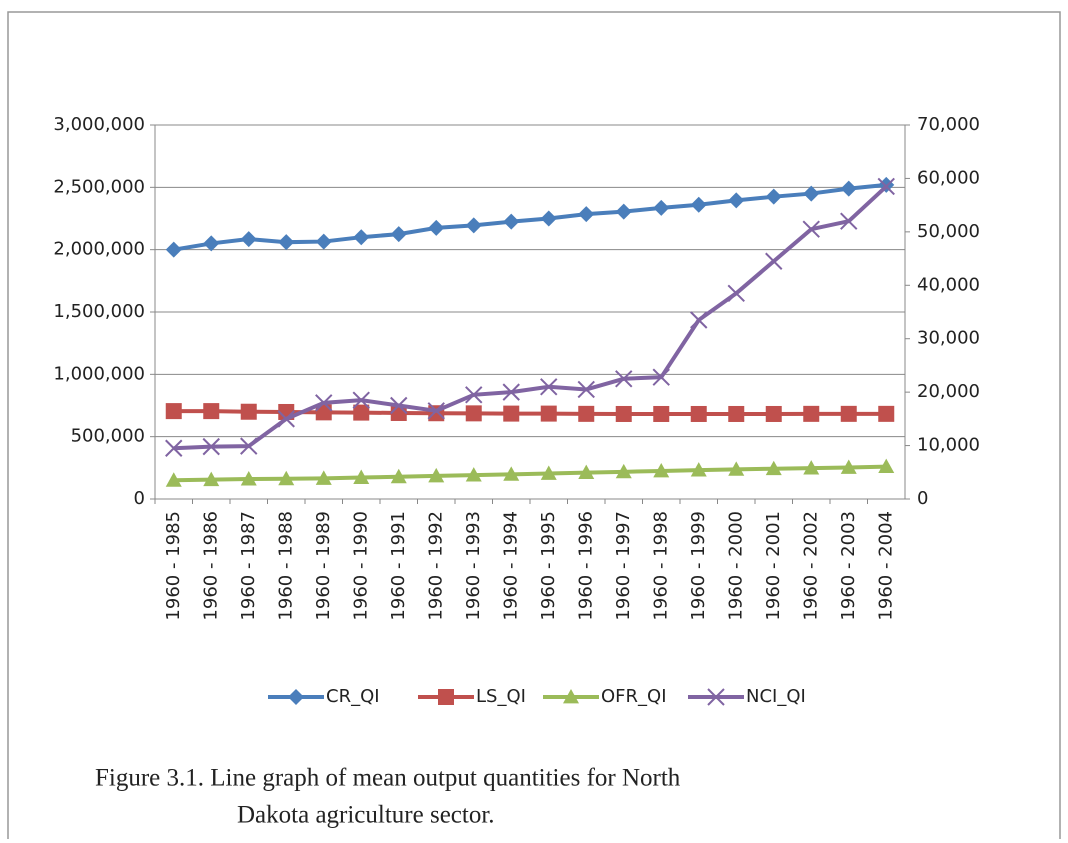  I want to click on x-tick-label: 1960 - 2004, so click(885, 566).